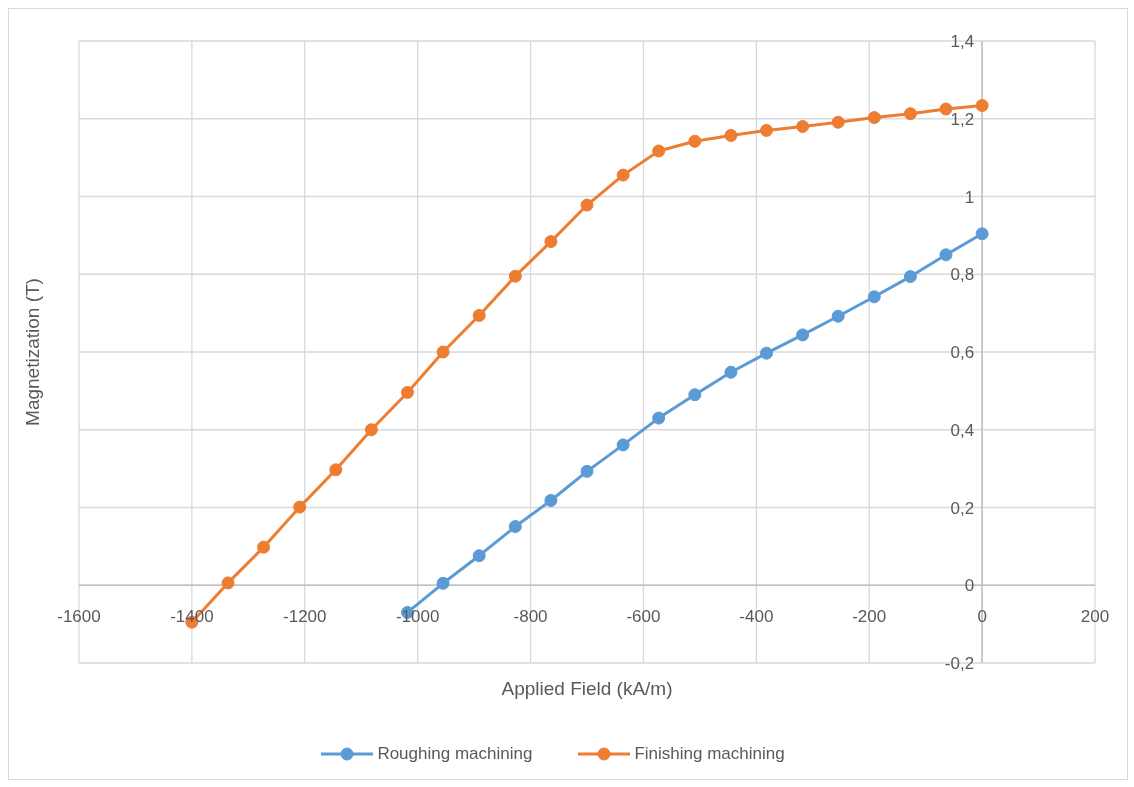 This screenshot has height=787, width=1134. What do you see at coordinates (756, 617) in the screenshot?
I see `x-tick-label: -400` at bounding box center [756, 617].